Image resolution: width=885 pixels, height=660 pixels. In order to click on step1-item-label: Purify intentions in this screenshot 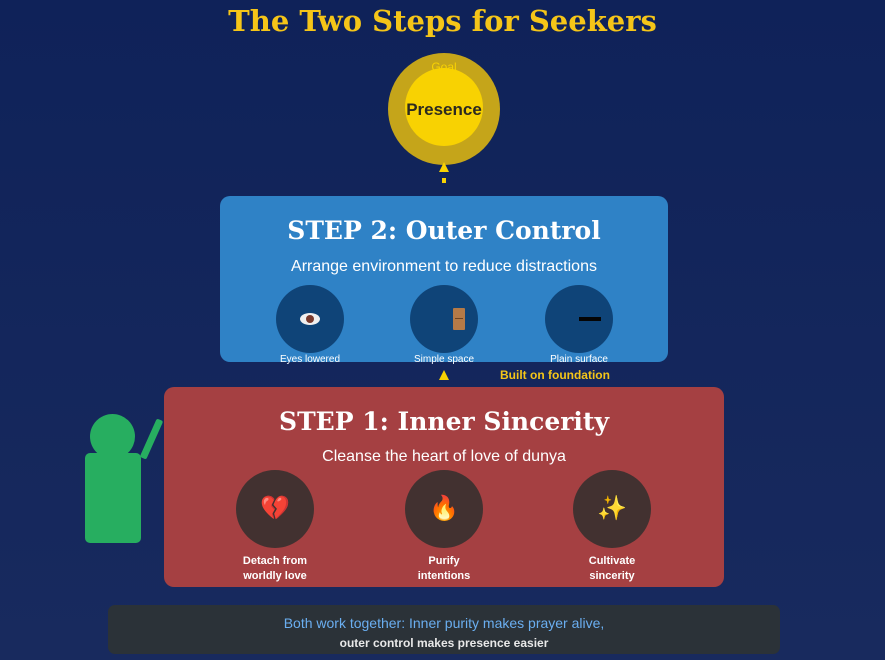, I will do `click(444, 569)`.